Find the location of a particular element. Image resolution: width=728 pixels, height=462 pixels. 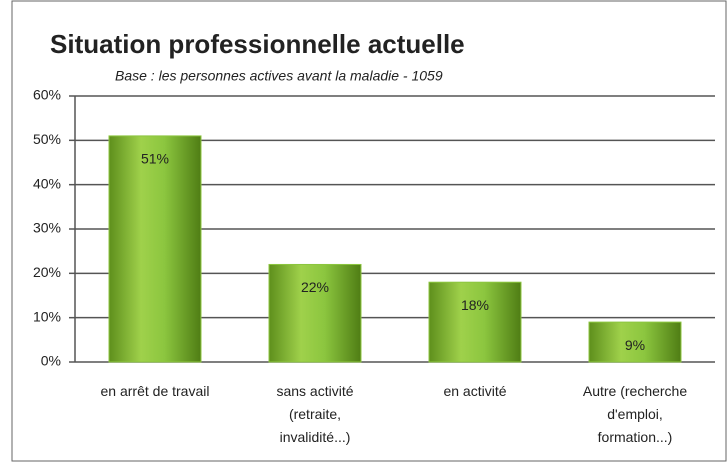

y-tick-label: 50% is located at coordinates (47, 139).